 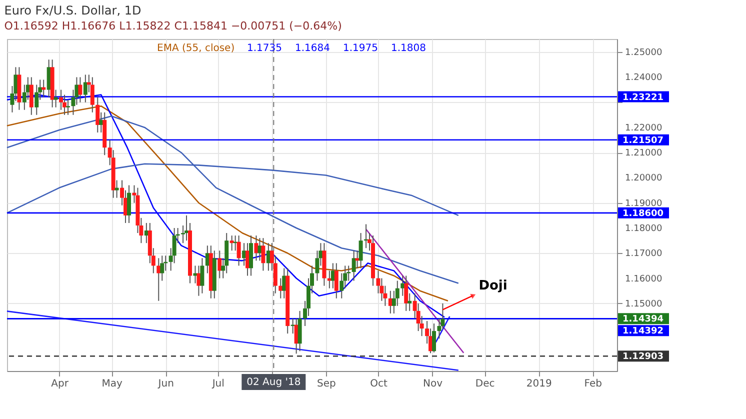 What do you see at coordinates (643, 203) in the screenshot?
I see `y-tick-label: 1.19000` at bounding box center [643, 203].